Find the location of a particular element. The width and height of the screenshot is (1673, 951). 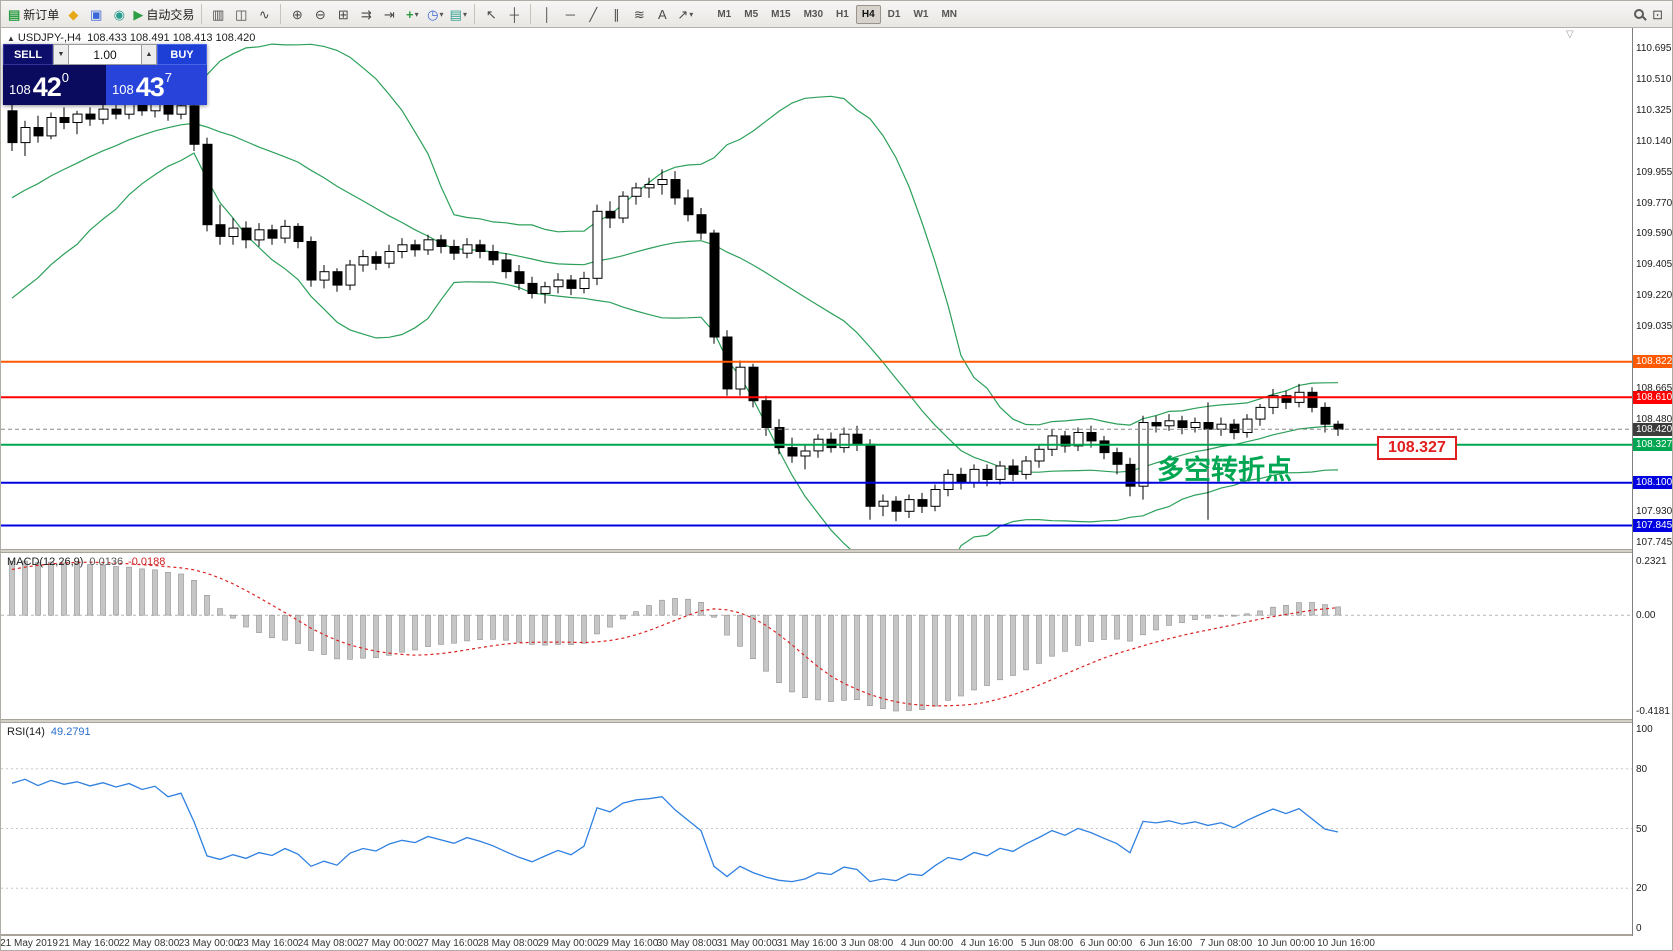

tab-mn: MN is located at coordinates (949, 14).